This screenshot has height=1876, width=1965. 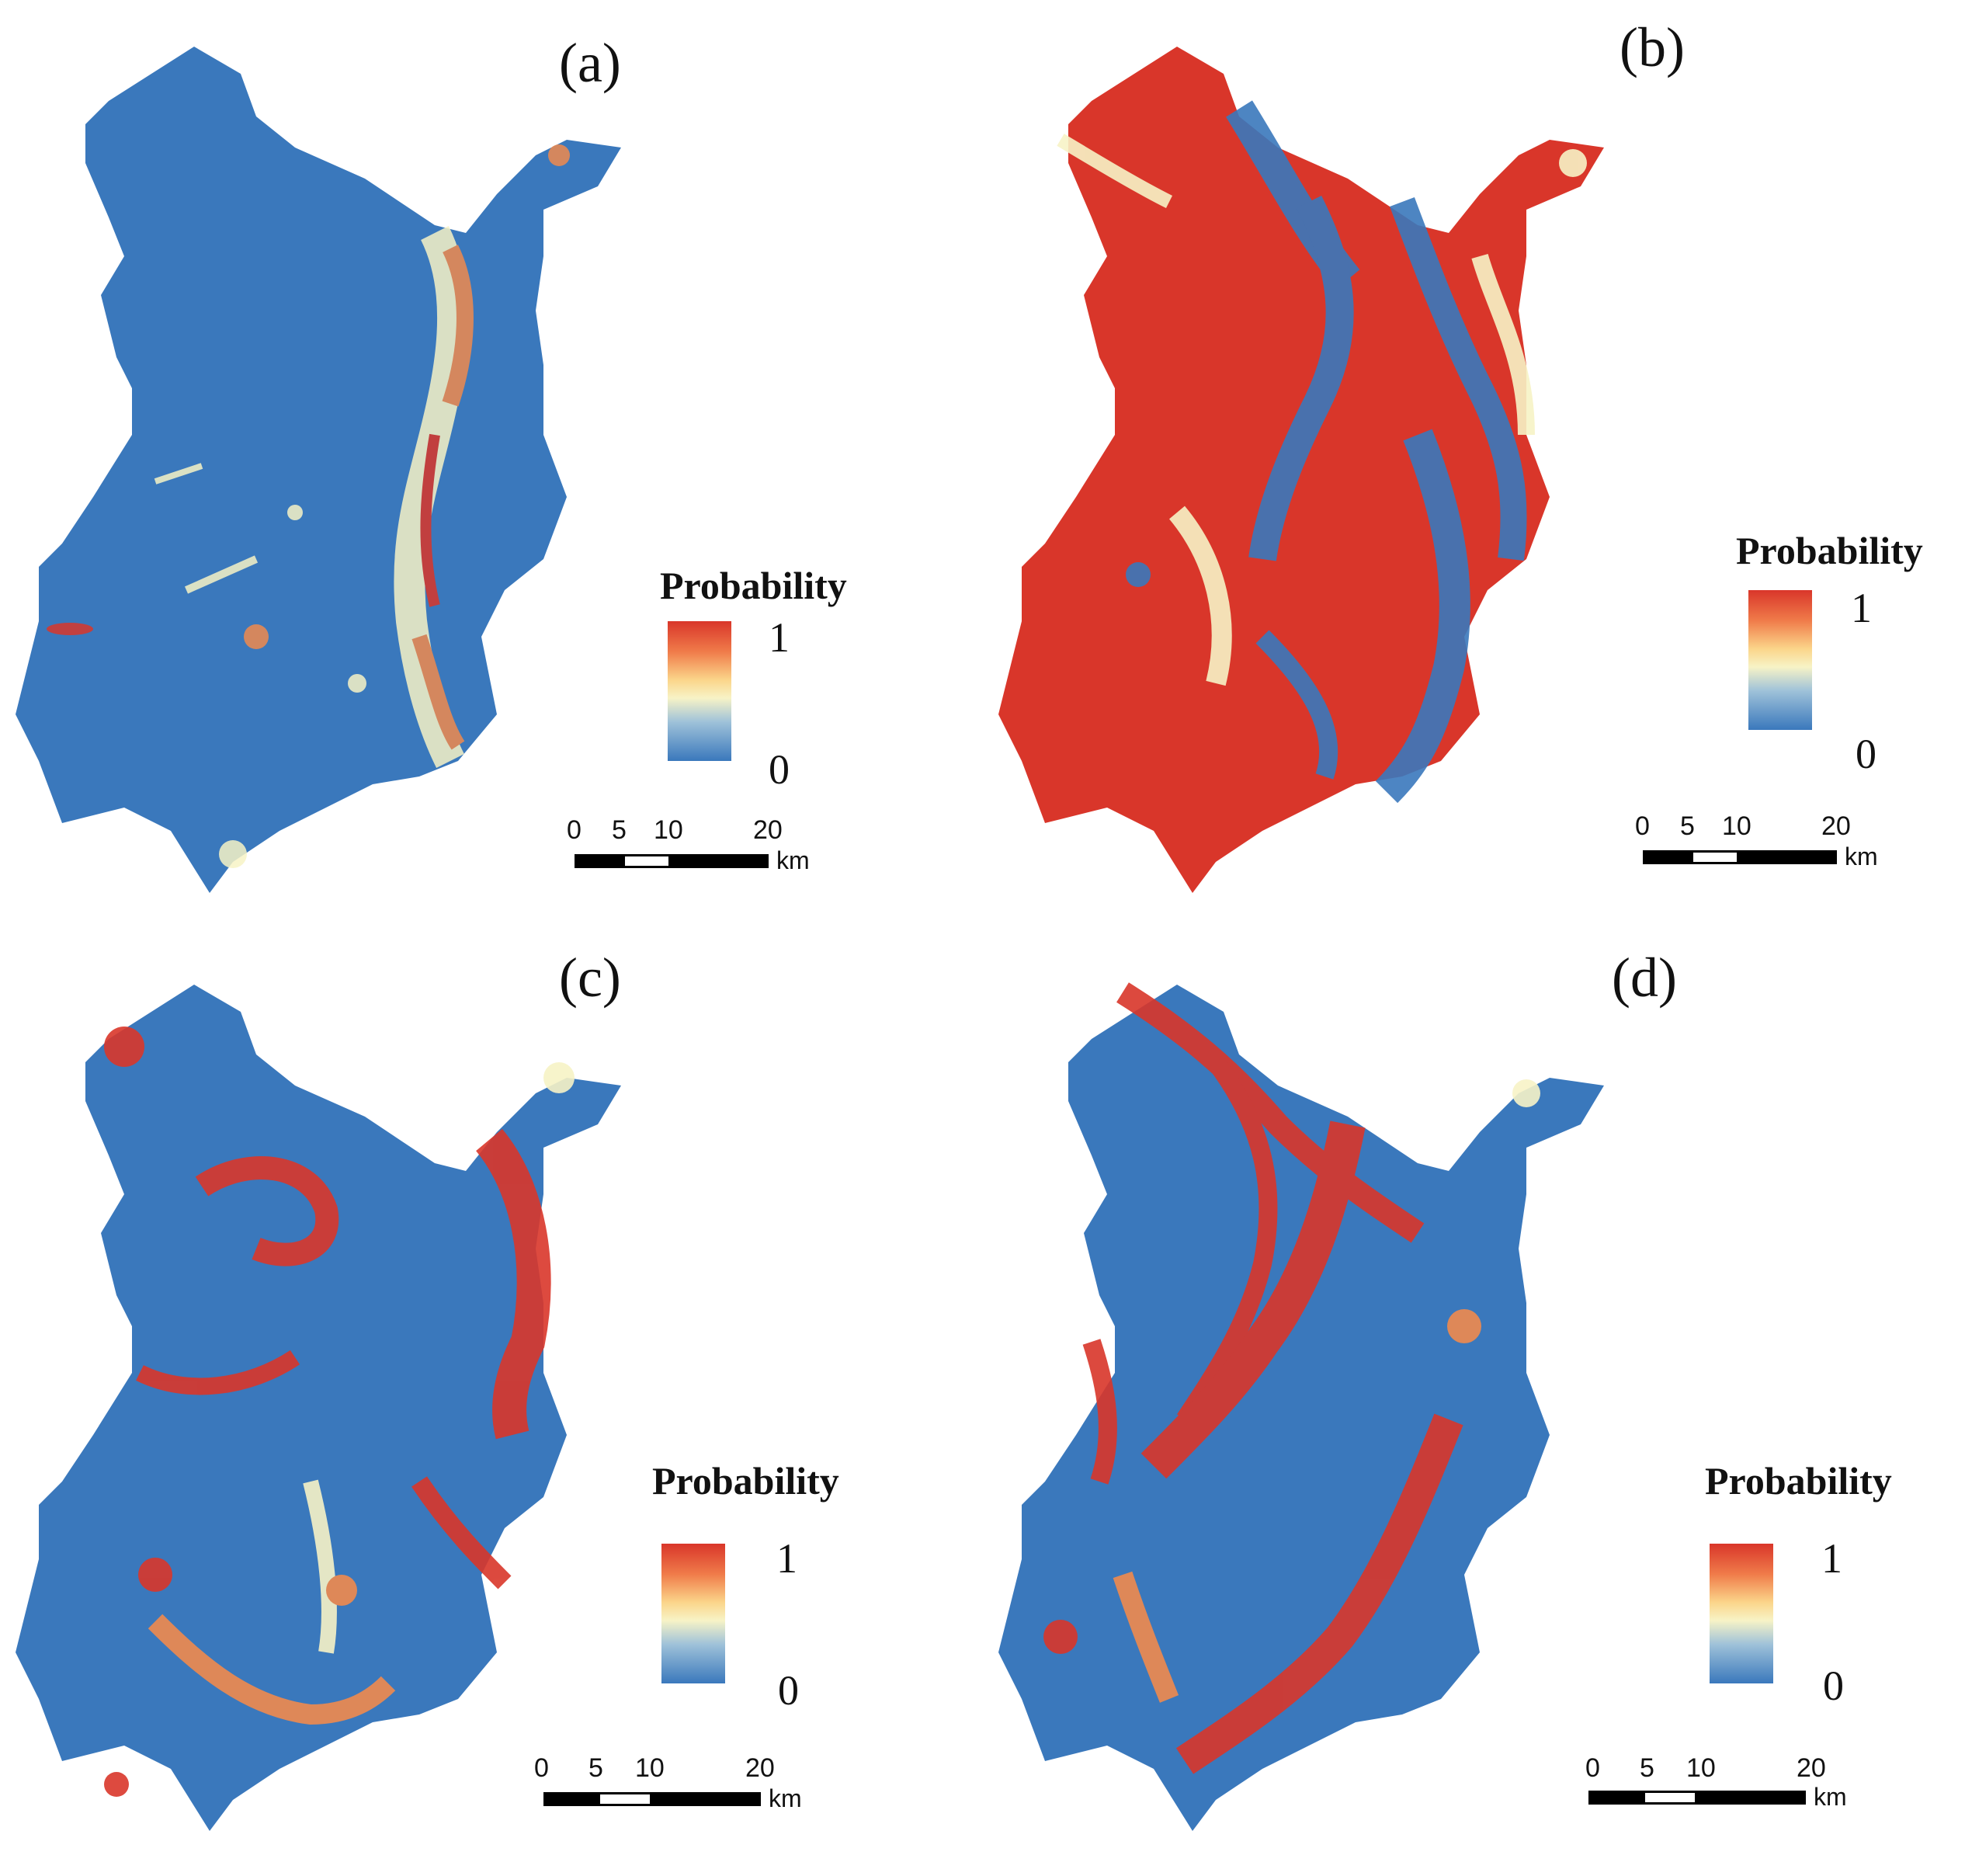 What do you see at coordinates (1301, 470) in the screenshot?
I see `probability-map-b` at bounding box center [1301, 470].